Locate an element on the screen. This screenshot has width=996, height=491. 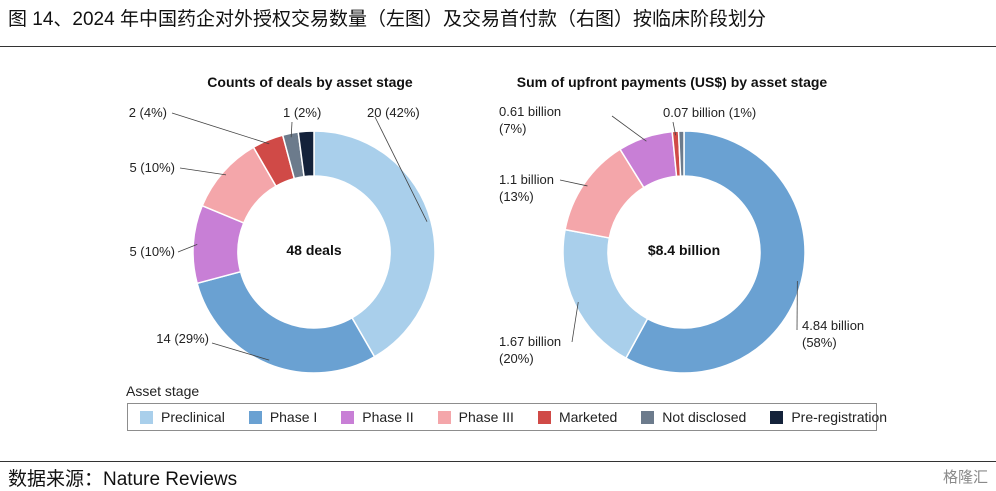
watermark-logo: 格隆汇 is located at coordinates (965, 476).